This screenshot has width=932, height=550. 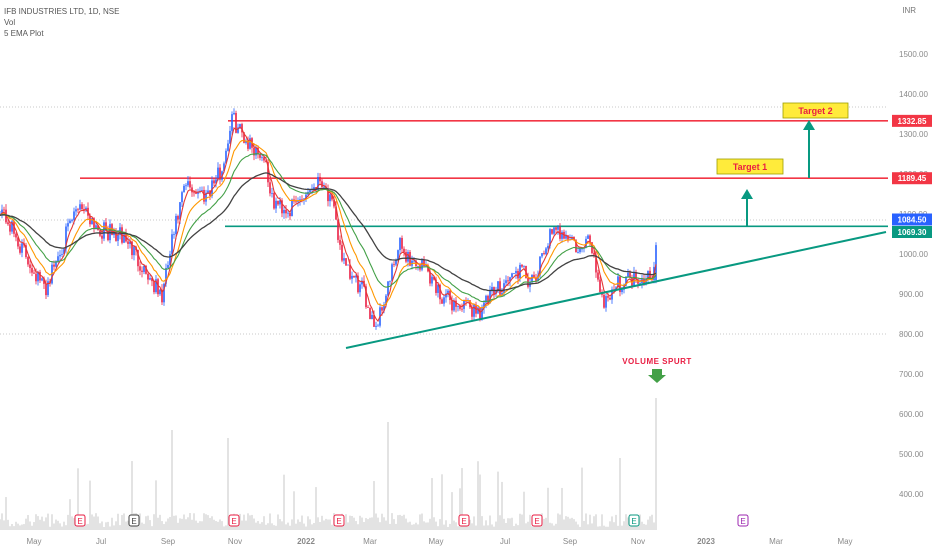 What do you see at coordinates (913, 94) in the screenshot?
I see `price-tick-label: 1400.00` at bounding box center [913, 94].